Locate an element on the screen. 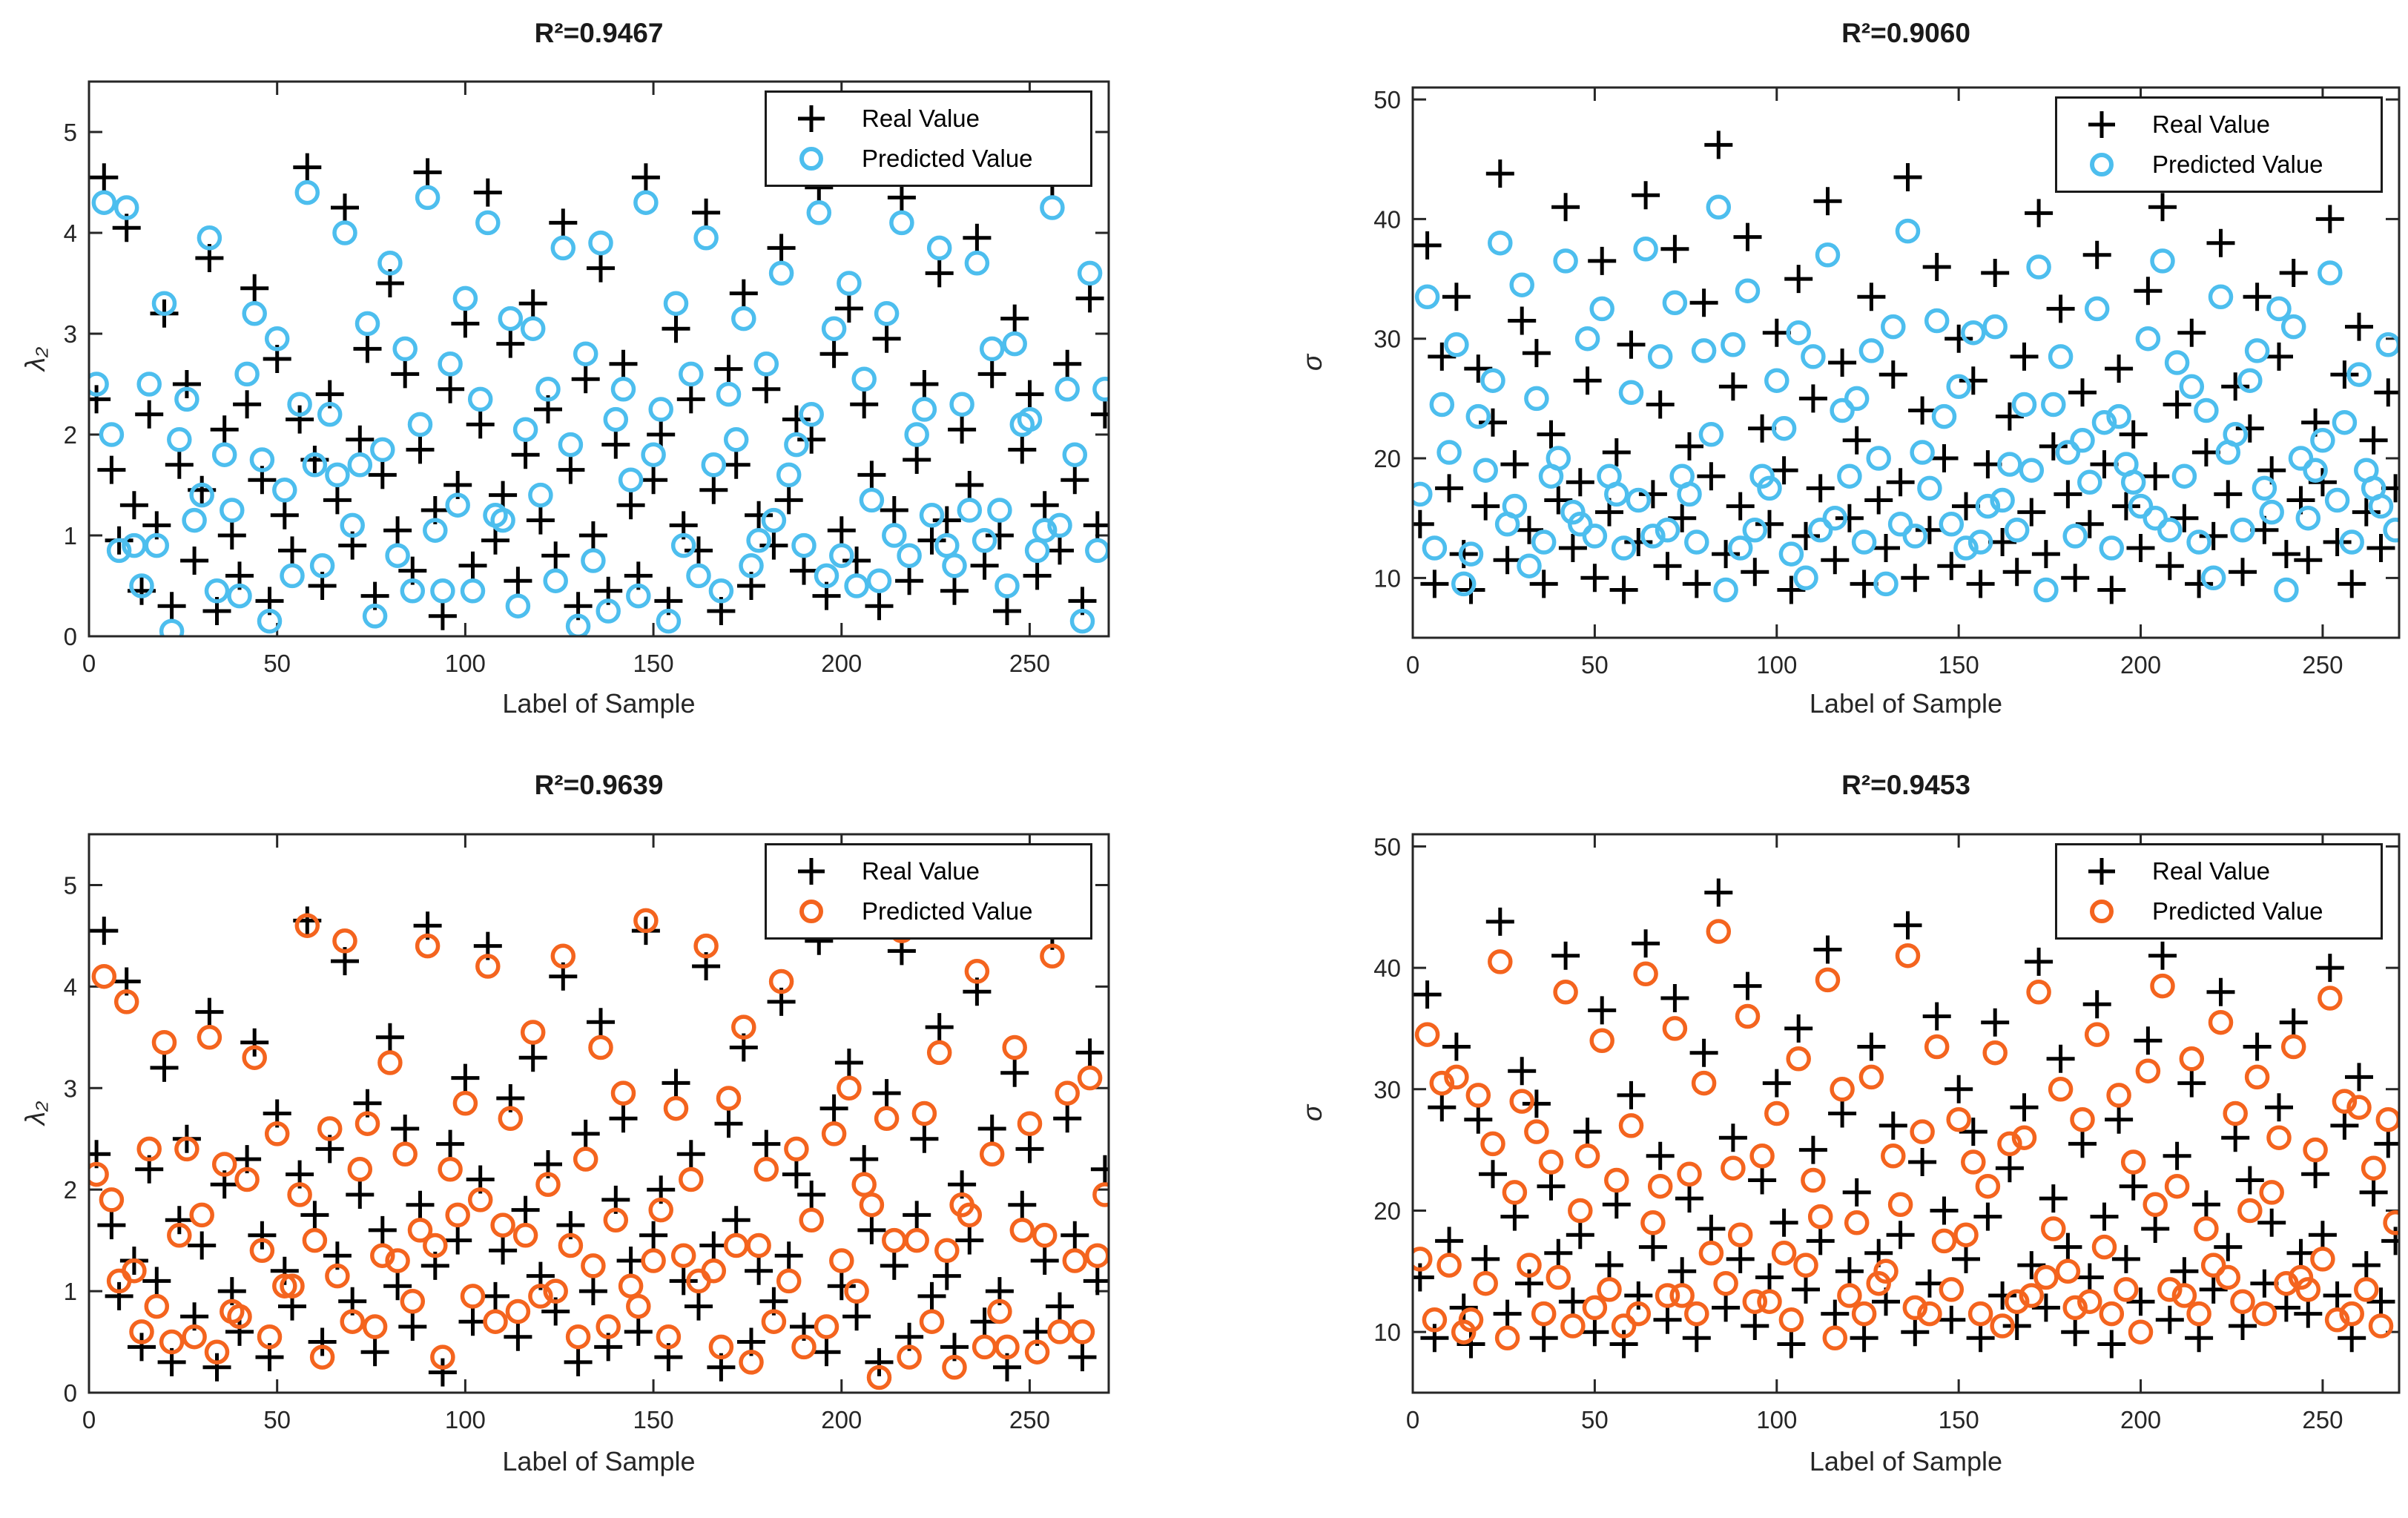  plot-title: R²=0.9453 is located at coordinates (1906, 785).